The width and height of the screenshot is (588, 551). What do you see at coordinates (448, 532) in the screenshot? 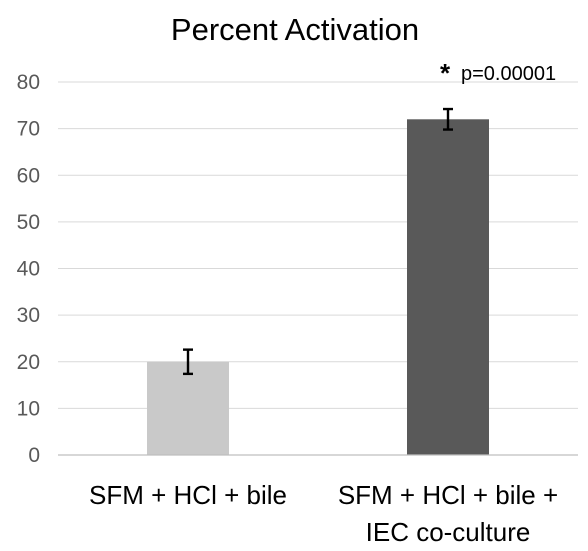
I see `x-category-label: IEC co-culture` at bounding box center [448, 532].